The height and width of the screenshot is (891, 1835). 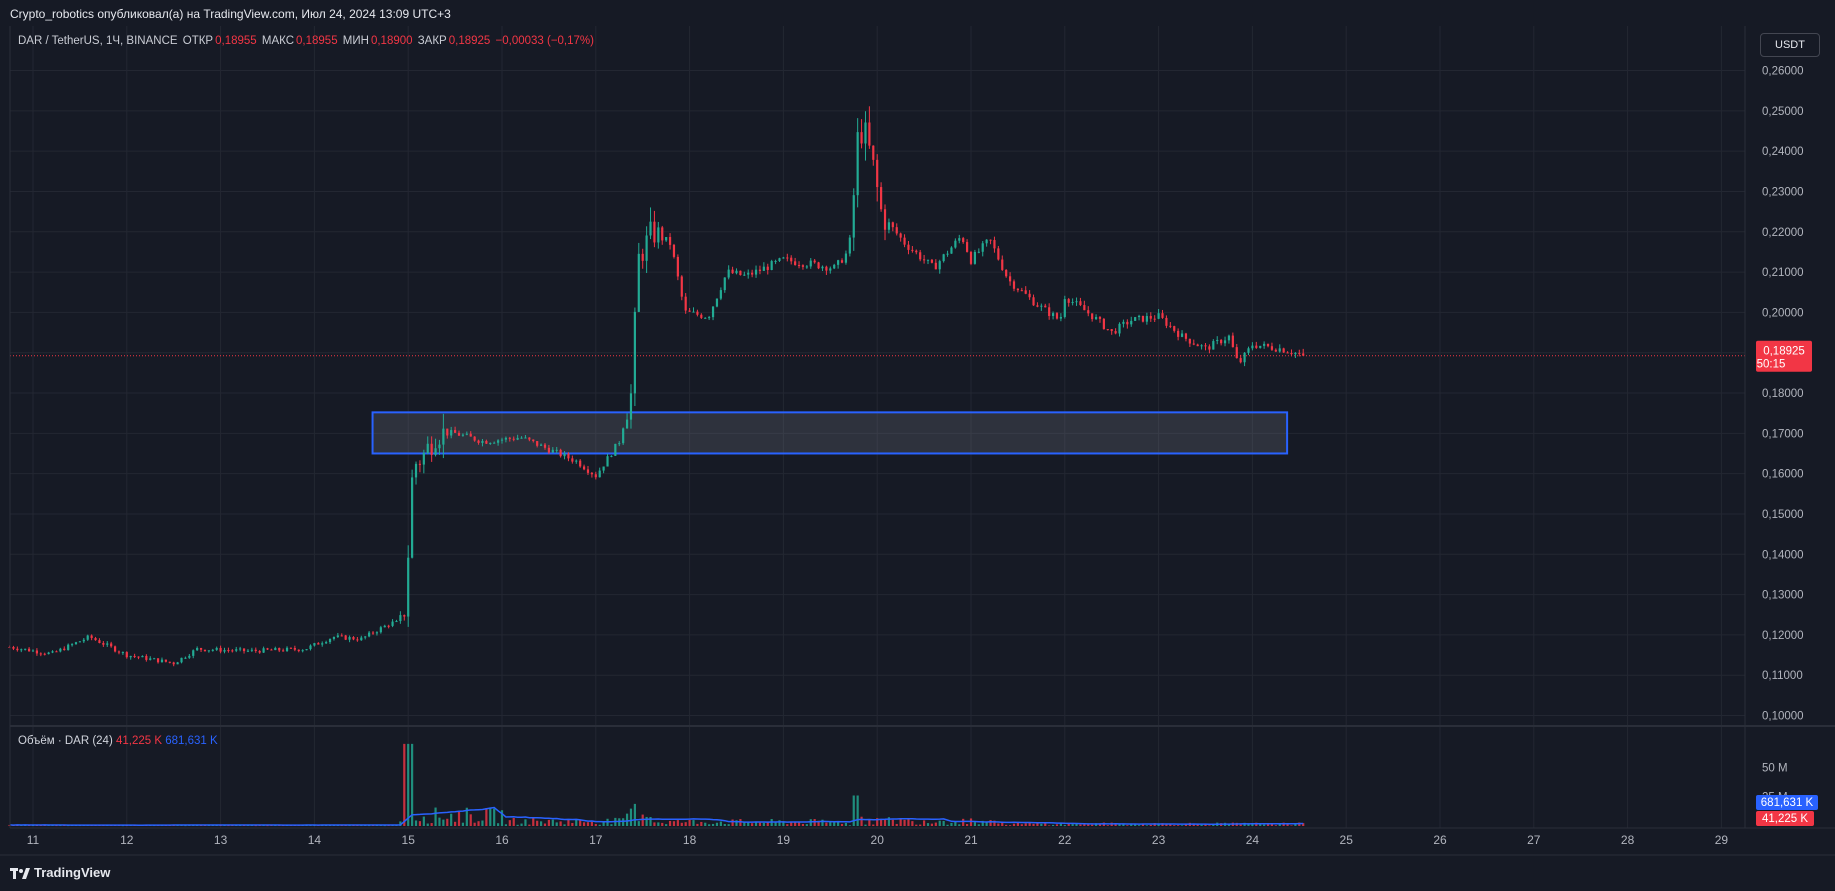 I want to click on low-value: 0,18900, so click(x=391, y=41).